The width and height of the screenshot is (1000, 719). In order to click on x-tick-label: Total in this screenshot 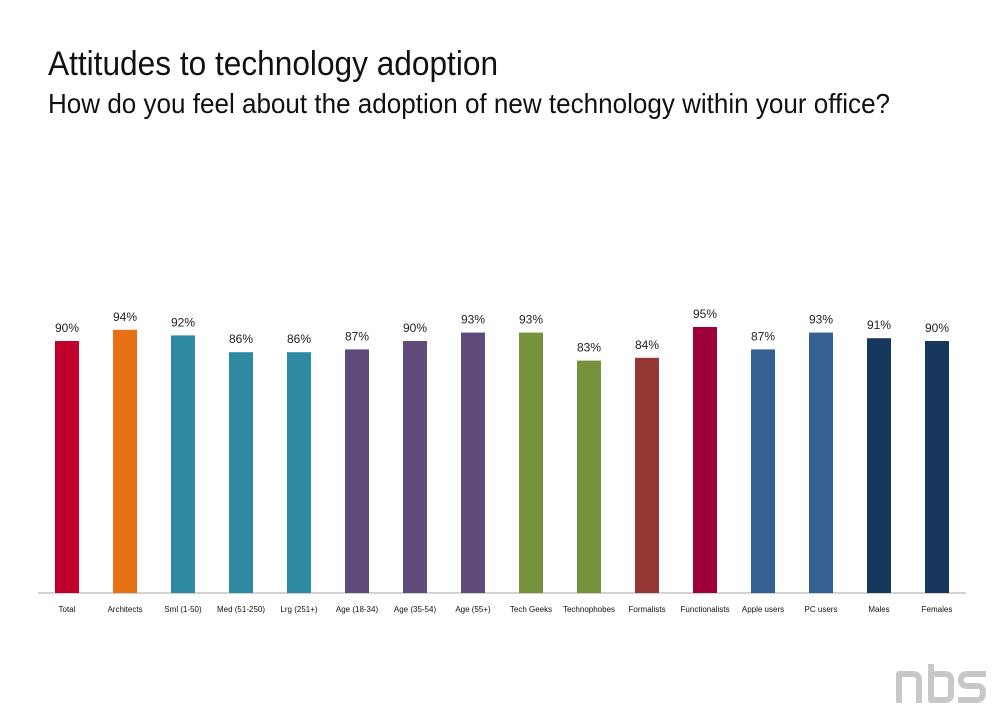, I will do `click(67, 609)`.